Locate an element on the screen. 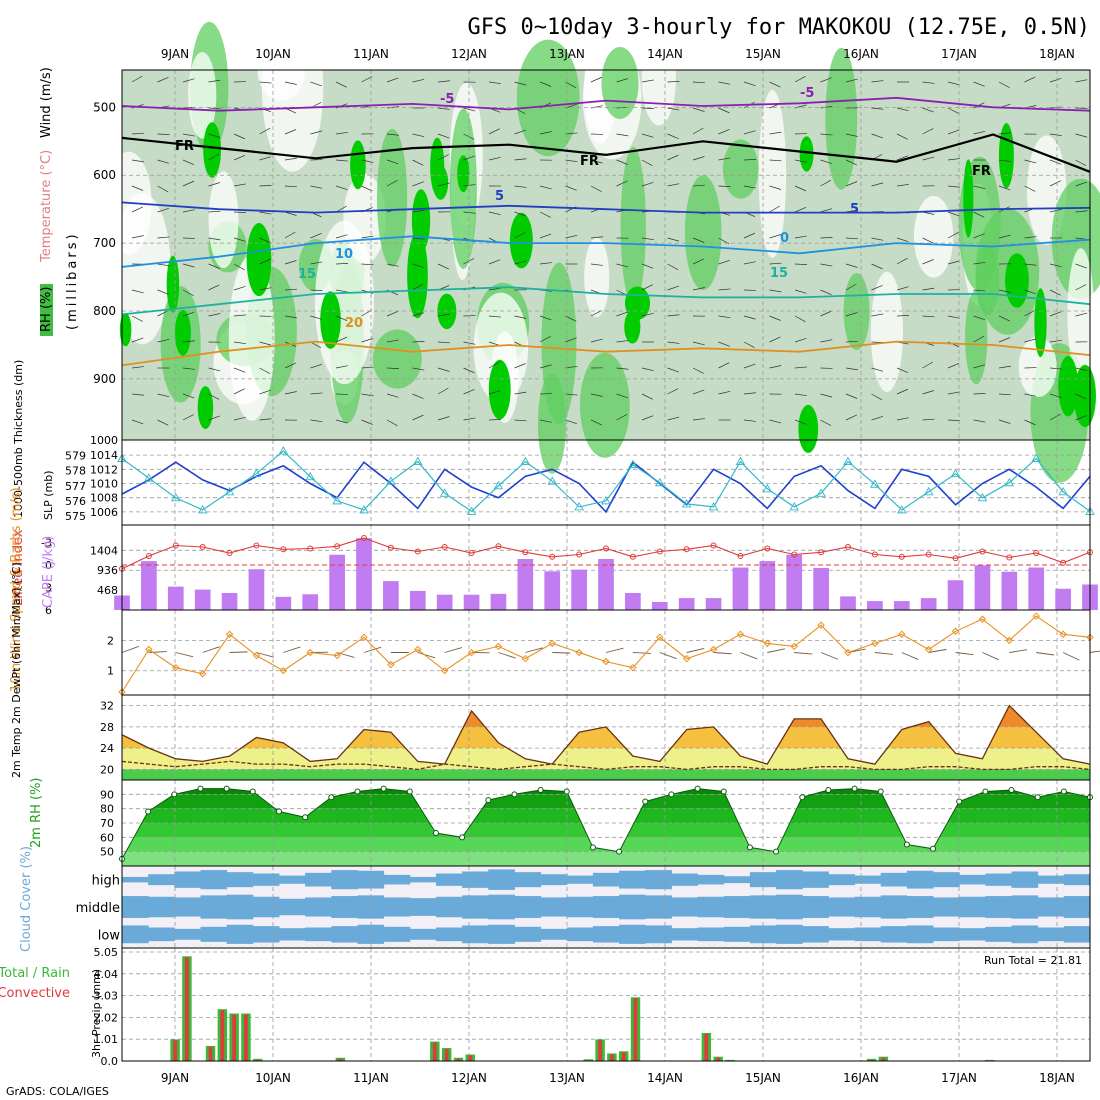 The width and height of the screenshot is (1100, 1100). wind10-barb is located at coordinates (453, 650).